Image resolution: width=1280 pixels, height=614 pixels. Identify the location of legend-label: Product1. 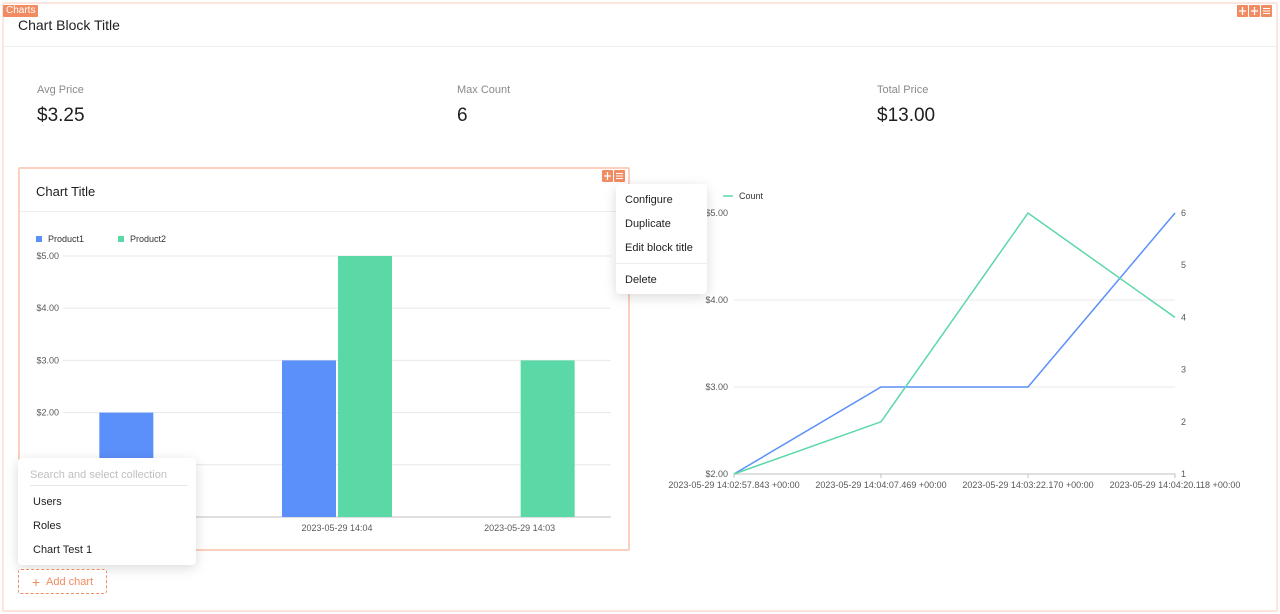
(66, 239).